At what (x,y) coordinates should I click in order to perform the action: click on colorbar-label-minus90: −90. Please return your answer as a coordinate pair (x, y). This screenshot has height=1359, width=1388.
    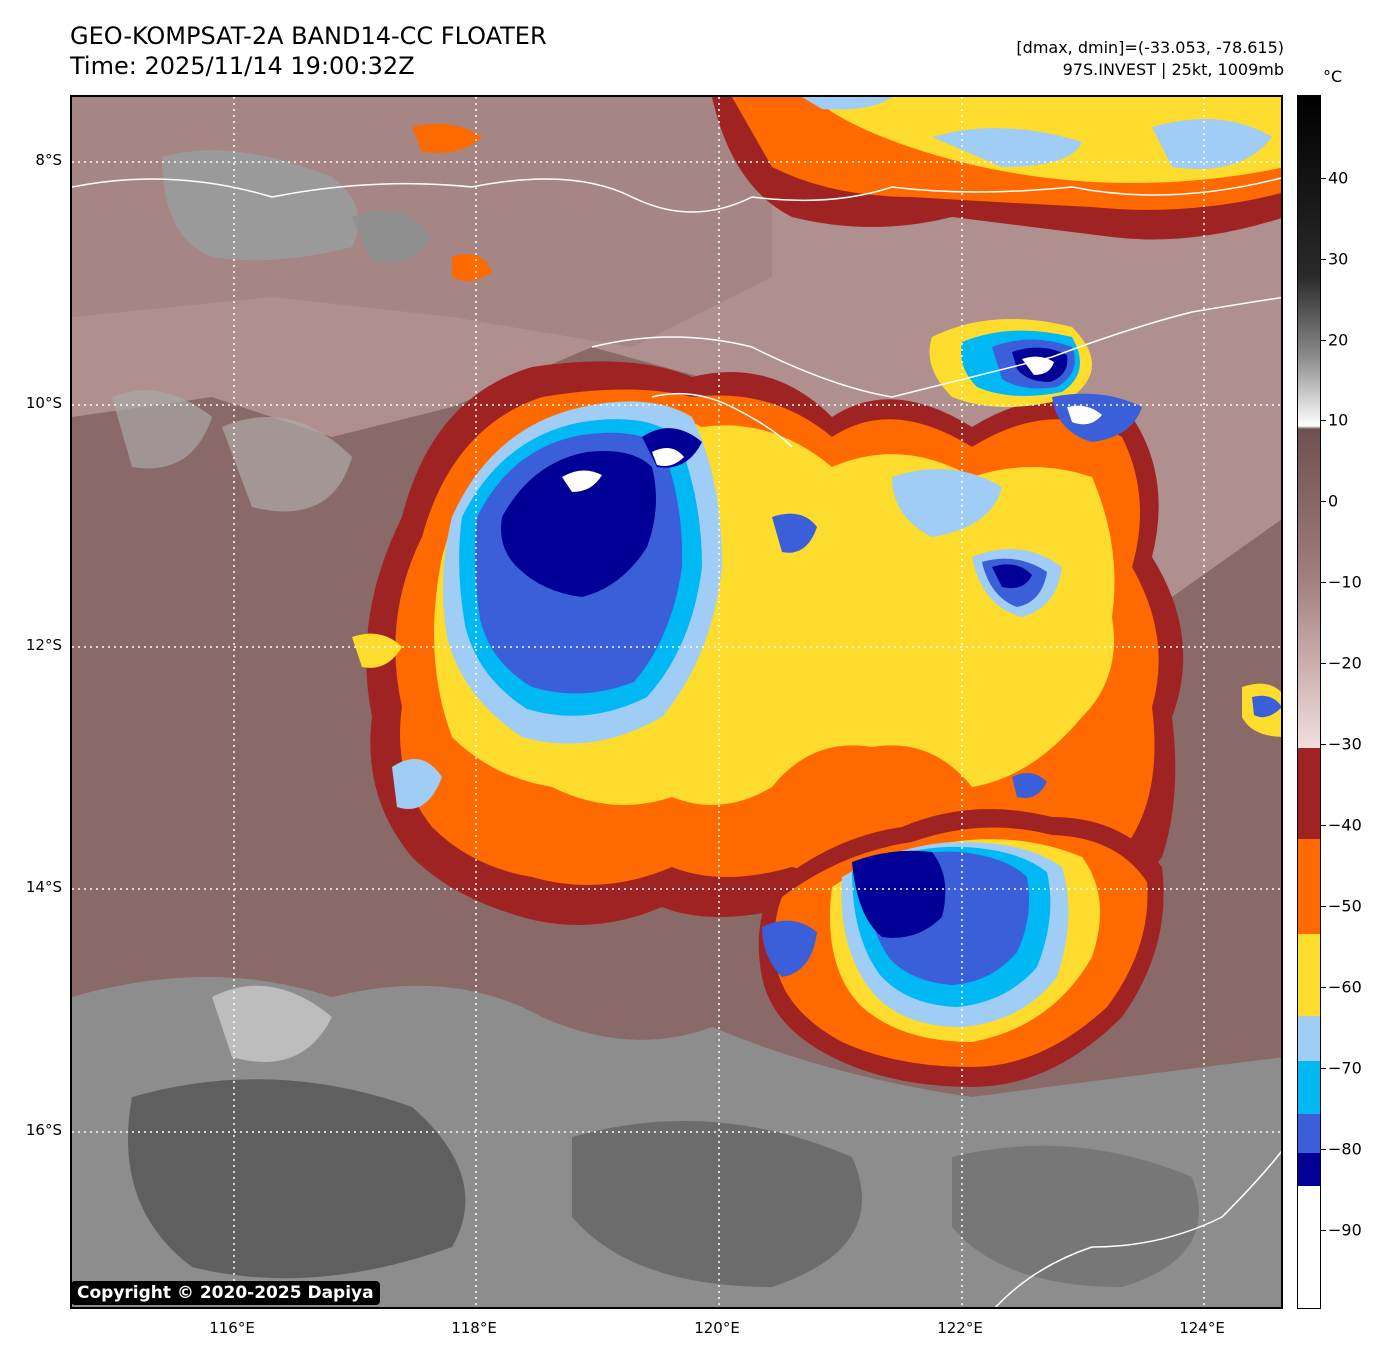
    Looking at the image, I should click on (1345, 1230).